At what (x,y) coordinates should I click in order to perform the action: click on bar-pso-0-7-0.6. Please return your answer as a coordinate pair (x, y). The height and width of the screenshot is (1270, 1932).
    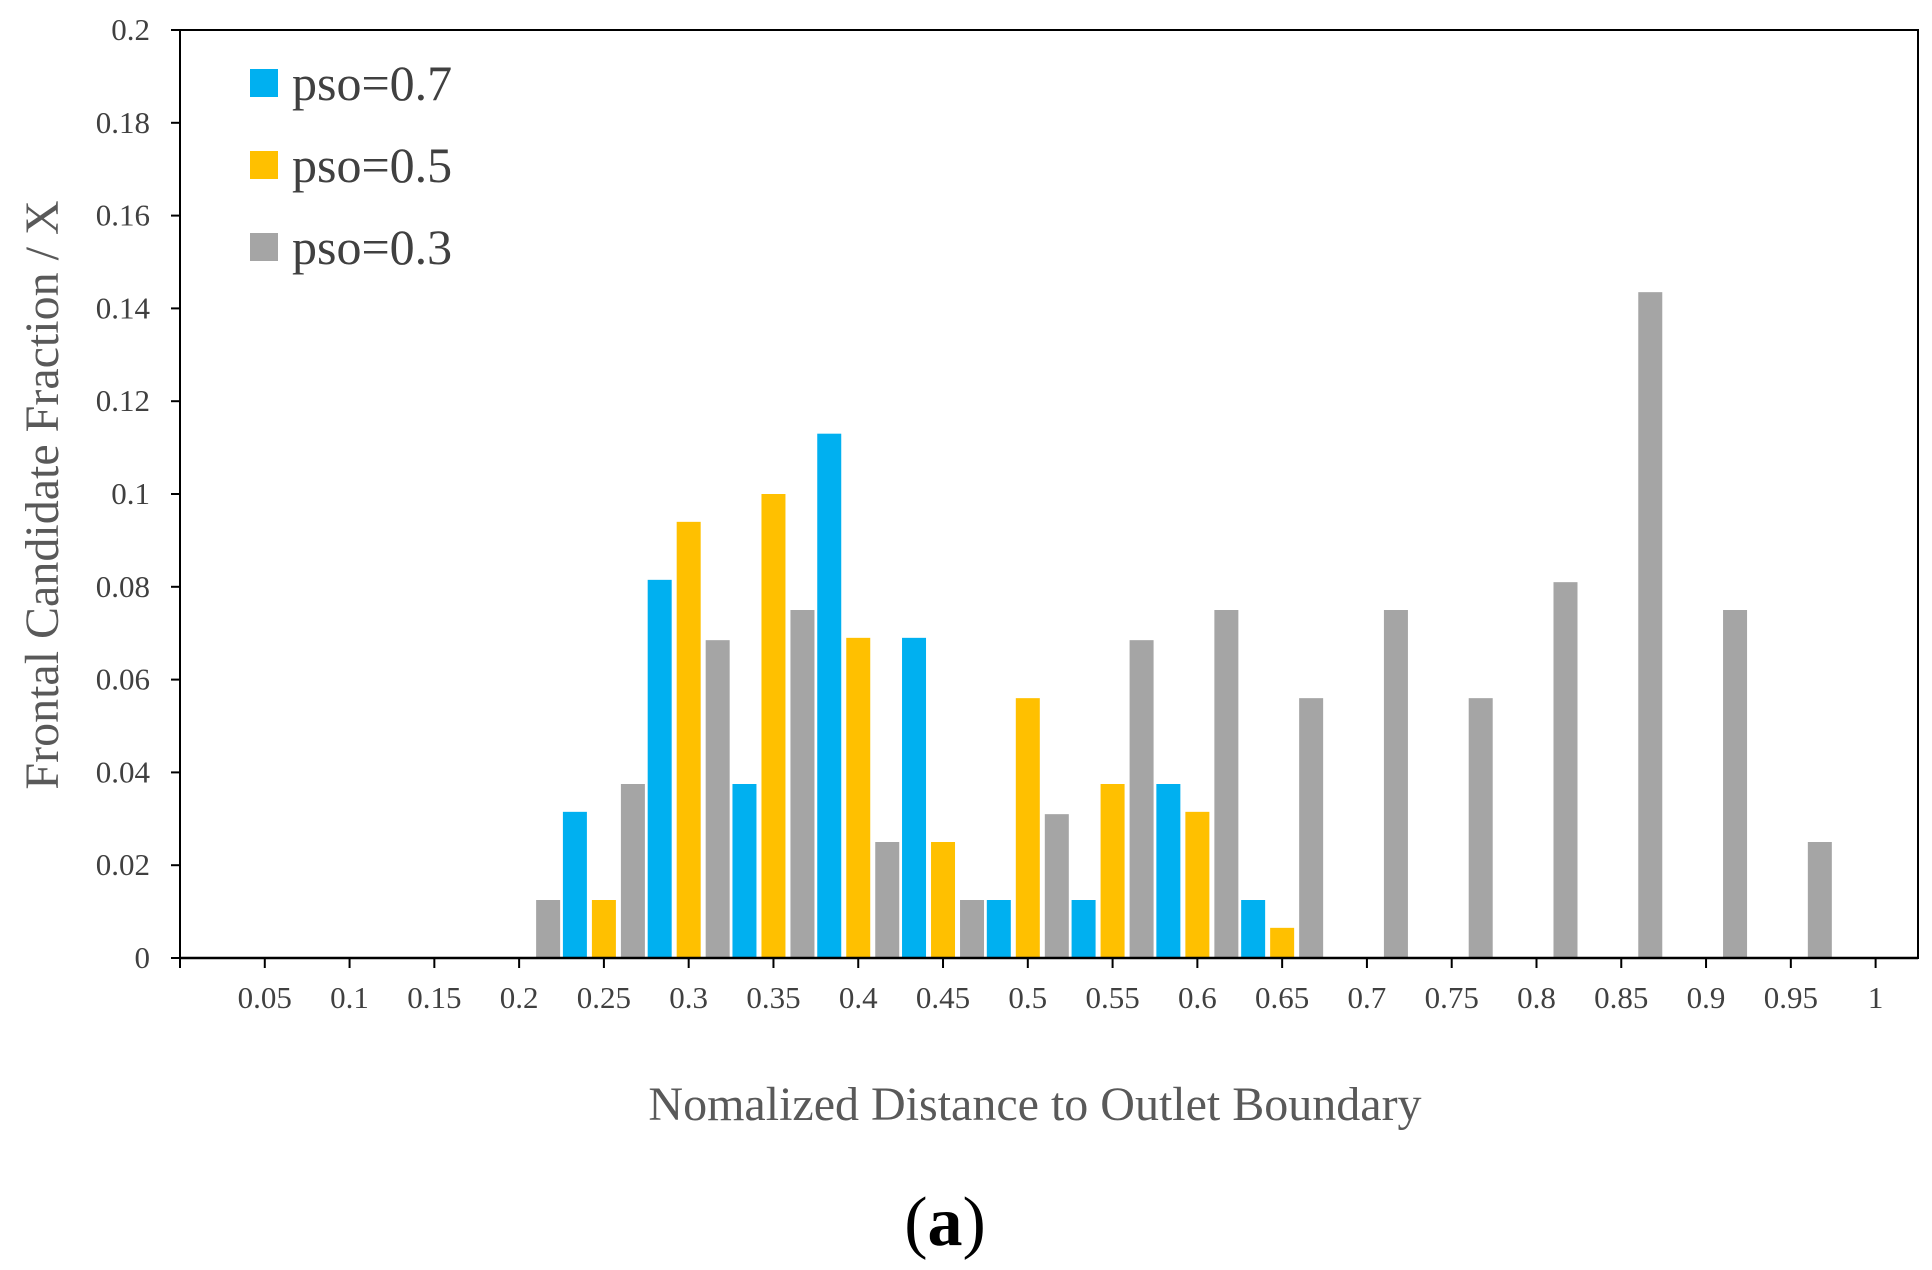
    Looking at the image, I should click on (1168, 871).